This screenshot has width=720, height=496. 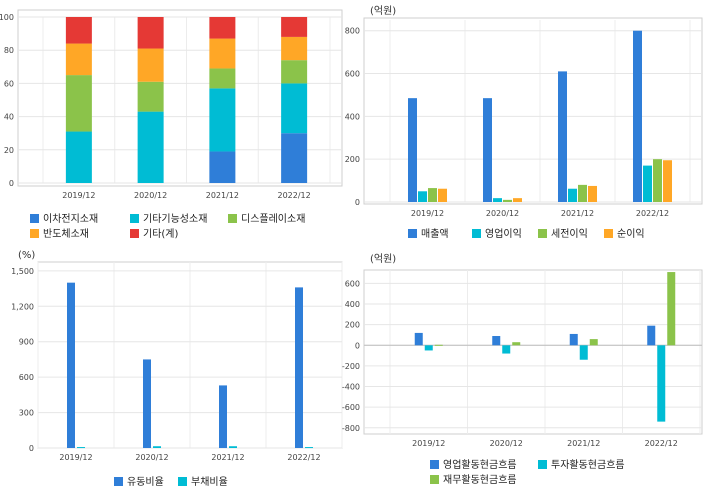 I want to click on chart-2-xtick-label: 2021/12, so click(x=577, y=213).